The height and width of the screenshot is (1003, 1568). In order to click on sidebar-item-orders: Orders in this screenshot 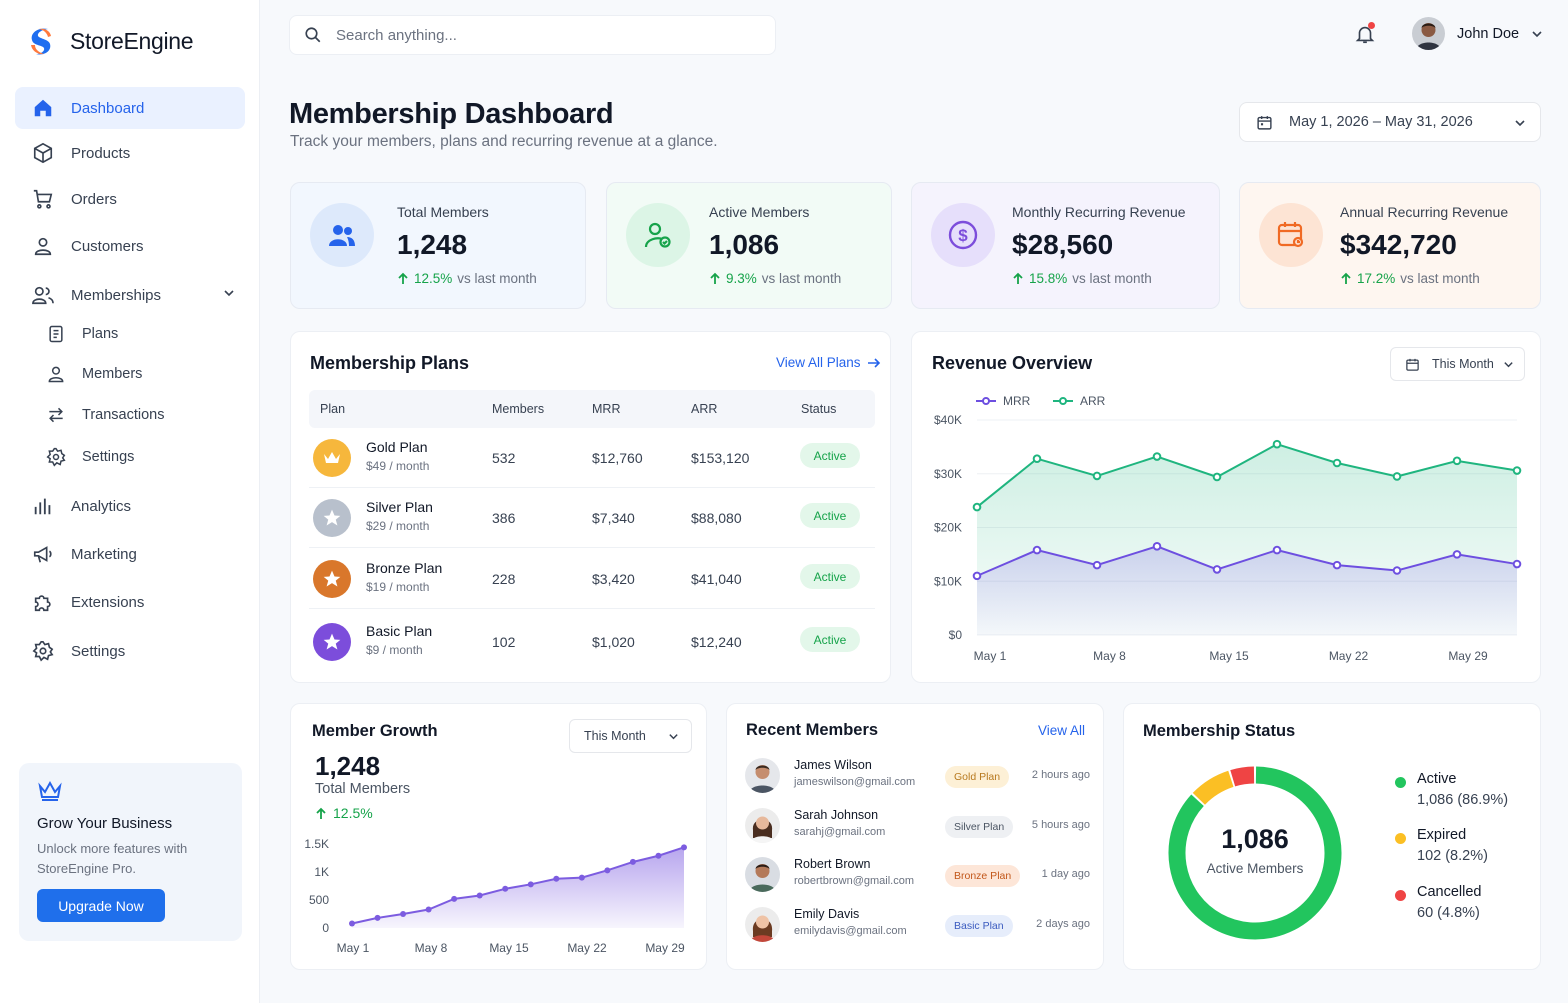, I will do `click(130, 199)`.